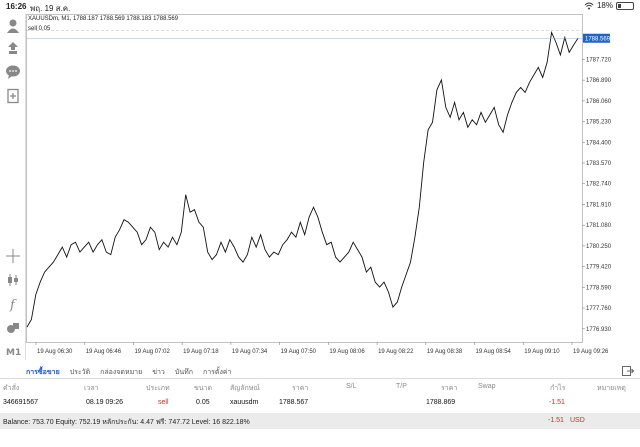 This screenshot has width=640, height=447. I want to click on y-tick-label: 1787.720, so click(599, 60).